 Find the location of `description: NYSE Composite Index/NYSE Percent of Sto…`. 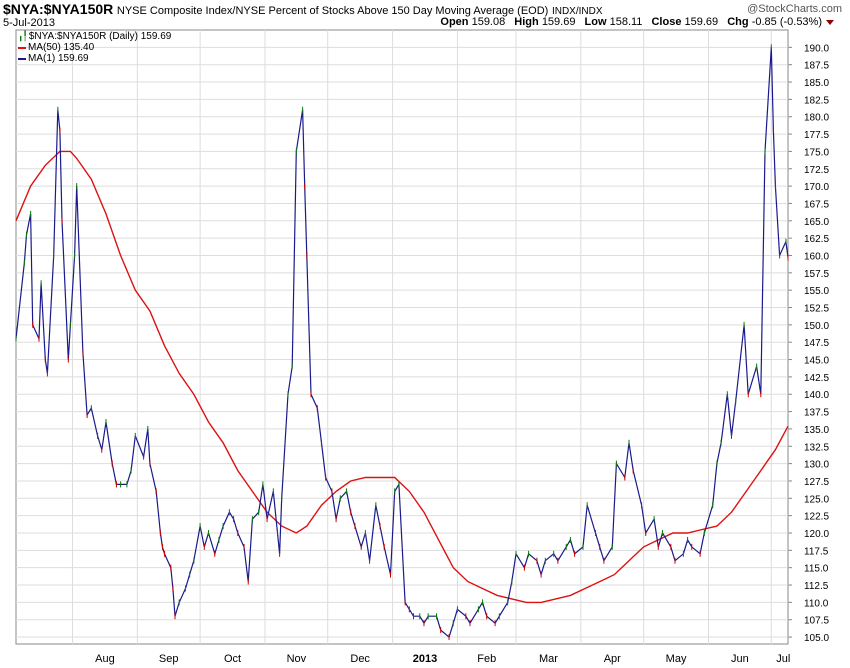

description: NYSE Composite Index/NYSE Percent of Sto… is located at coordinates (332, 11).